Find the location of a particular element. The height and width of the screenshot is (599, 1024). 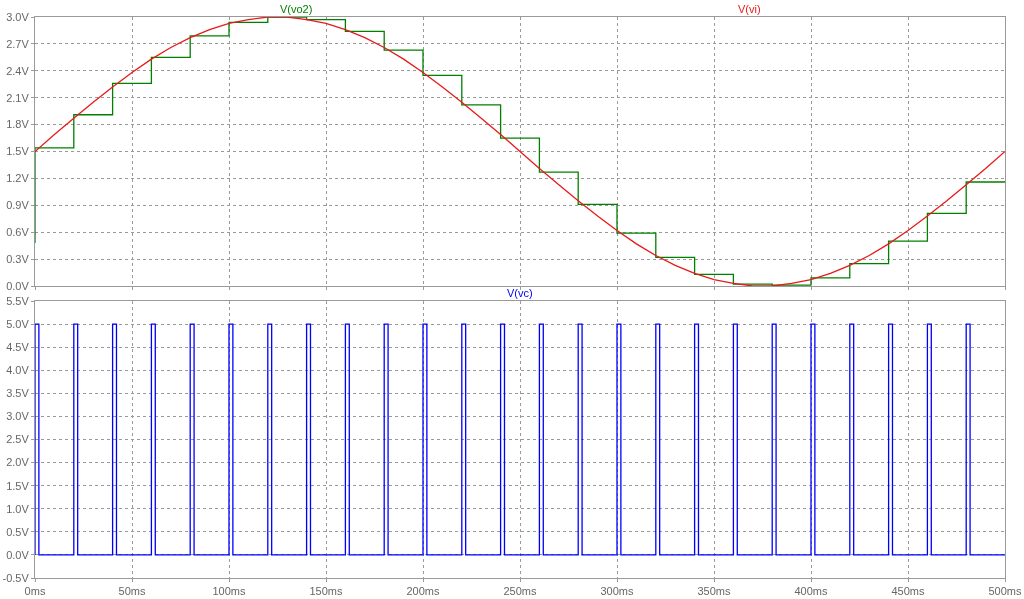

x-tick-label: 500ms is located at coordinates (1005, 591).